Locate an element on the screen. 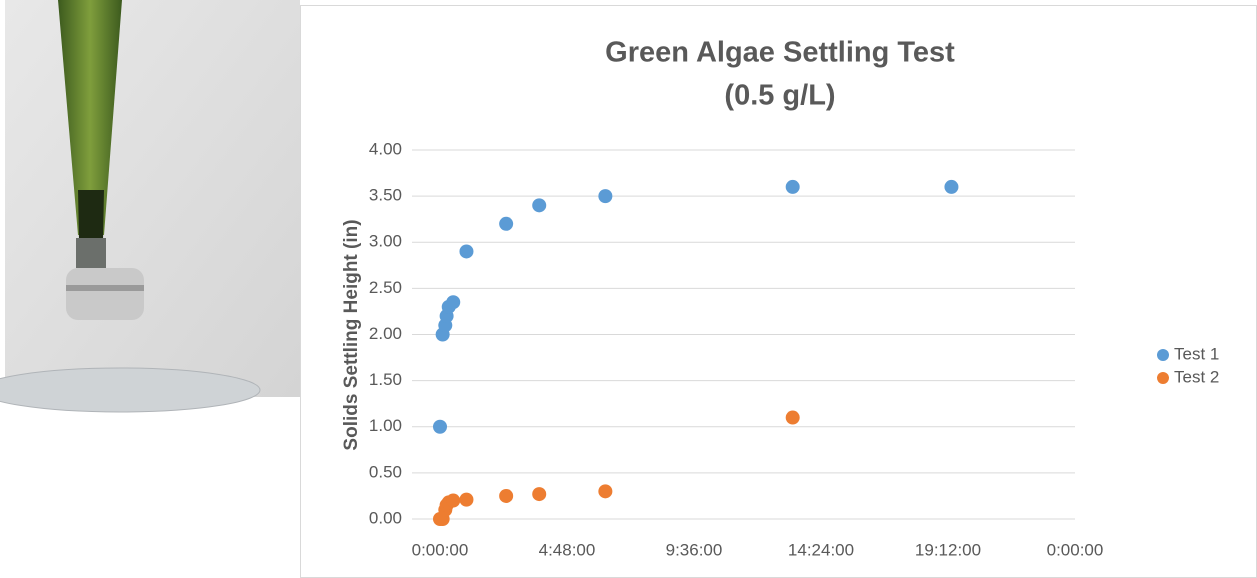 The height and width of the screenshot is (578, 1257). y-axis-label: Solids Settling Height (in) is located at coordinates (351, 334).